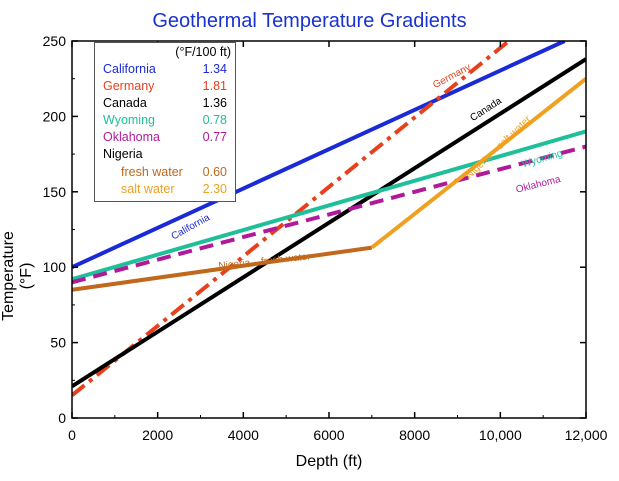 The image size is (619, 481). I want to click on legend-value: 1.36, so click(214, 103).